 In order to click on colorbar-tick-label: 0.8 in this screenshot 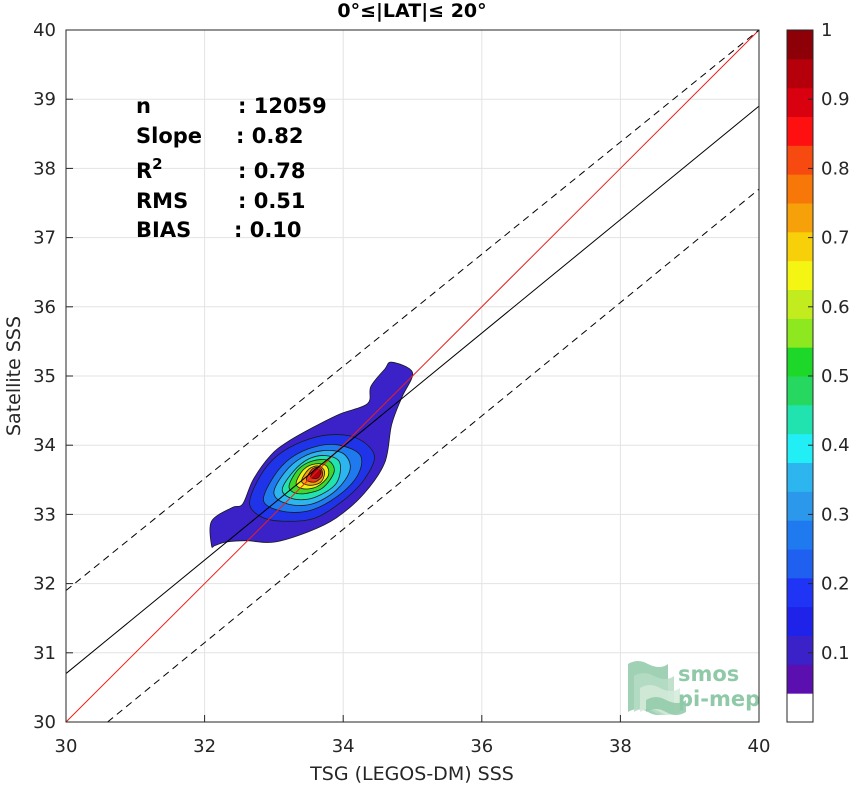, I will do `click(835, 168)`.